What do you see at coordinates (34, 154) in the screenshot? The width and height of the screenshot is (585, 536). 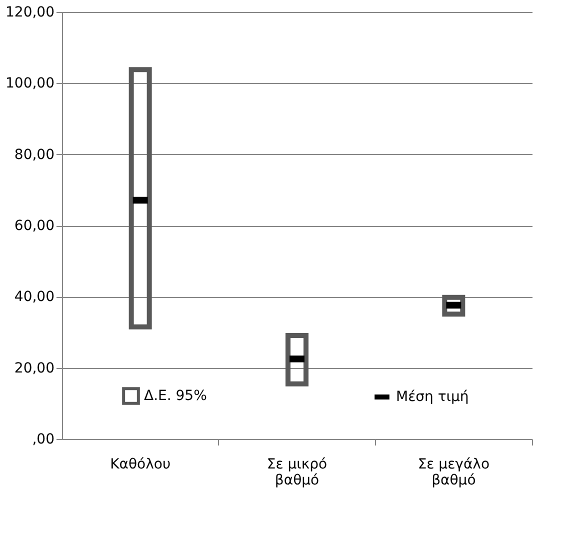 I see `y-tick-label: 80,00` at bounding box center [34, 154].